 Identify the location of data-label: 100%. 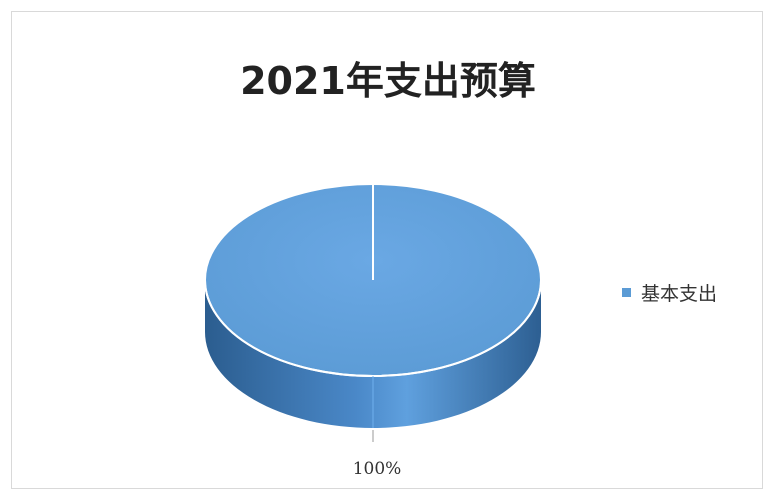
(377, 469).